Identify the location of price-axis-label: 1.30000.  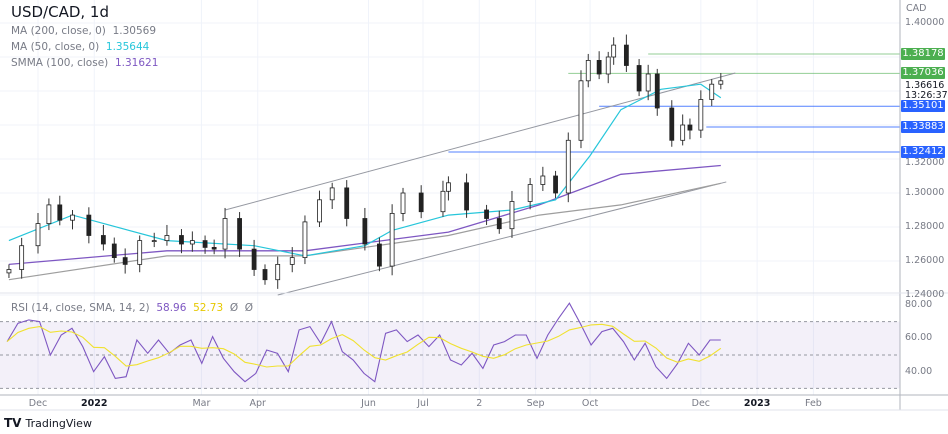
(925, 192).